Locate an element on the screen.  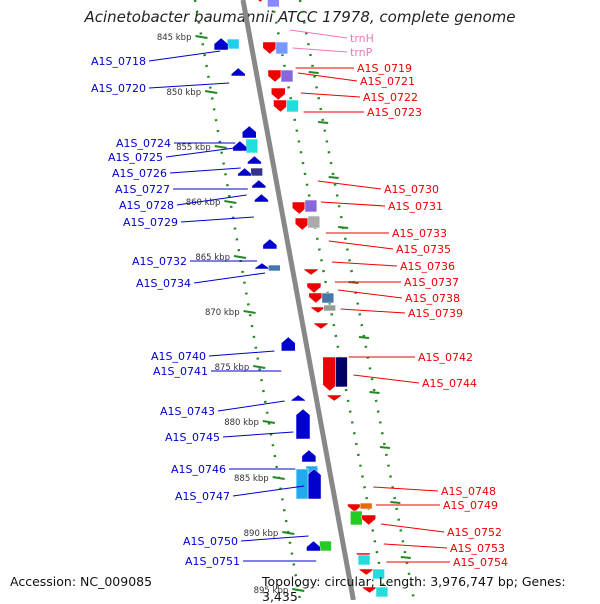
scale-label: 890 kbp is located at coordinates (261, 534).